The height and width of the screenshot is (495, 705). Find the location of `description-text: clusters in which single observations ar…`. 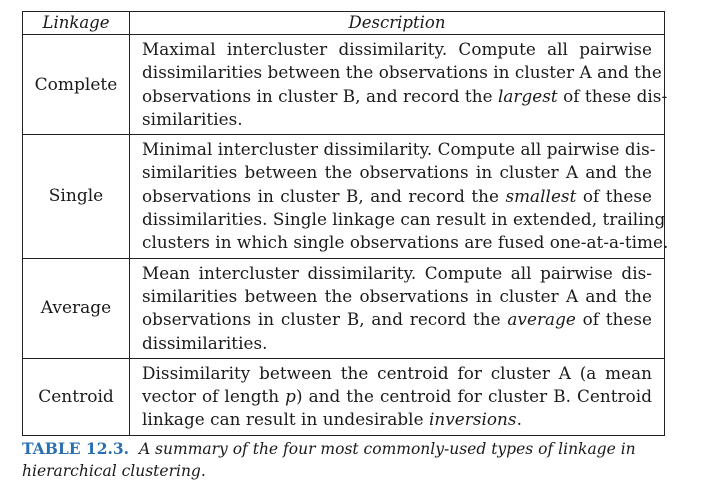

description-text: clusters in which single observations ar… is located at coordinates (405, 242).